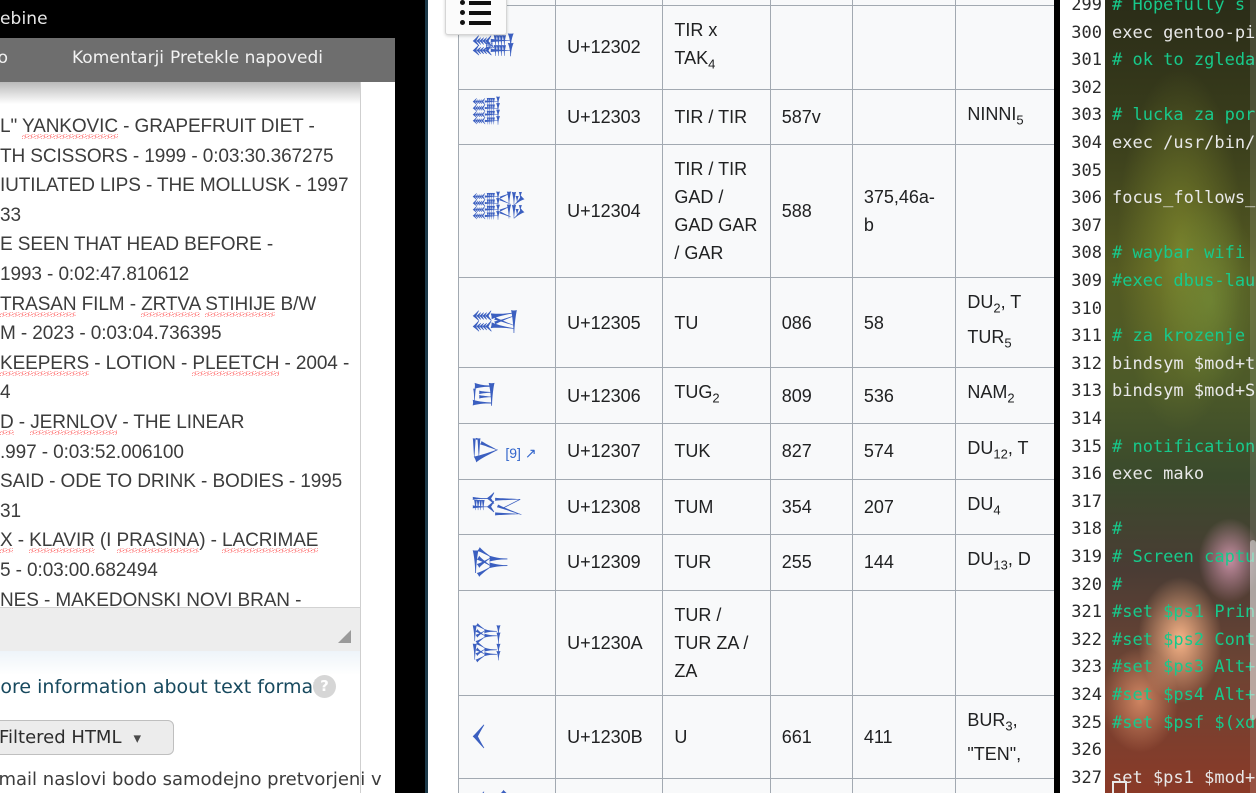 The height and width of the screenshot is (793, 1256). I want to click on textarea-top-shadow, so click(180, 93).